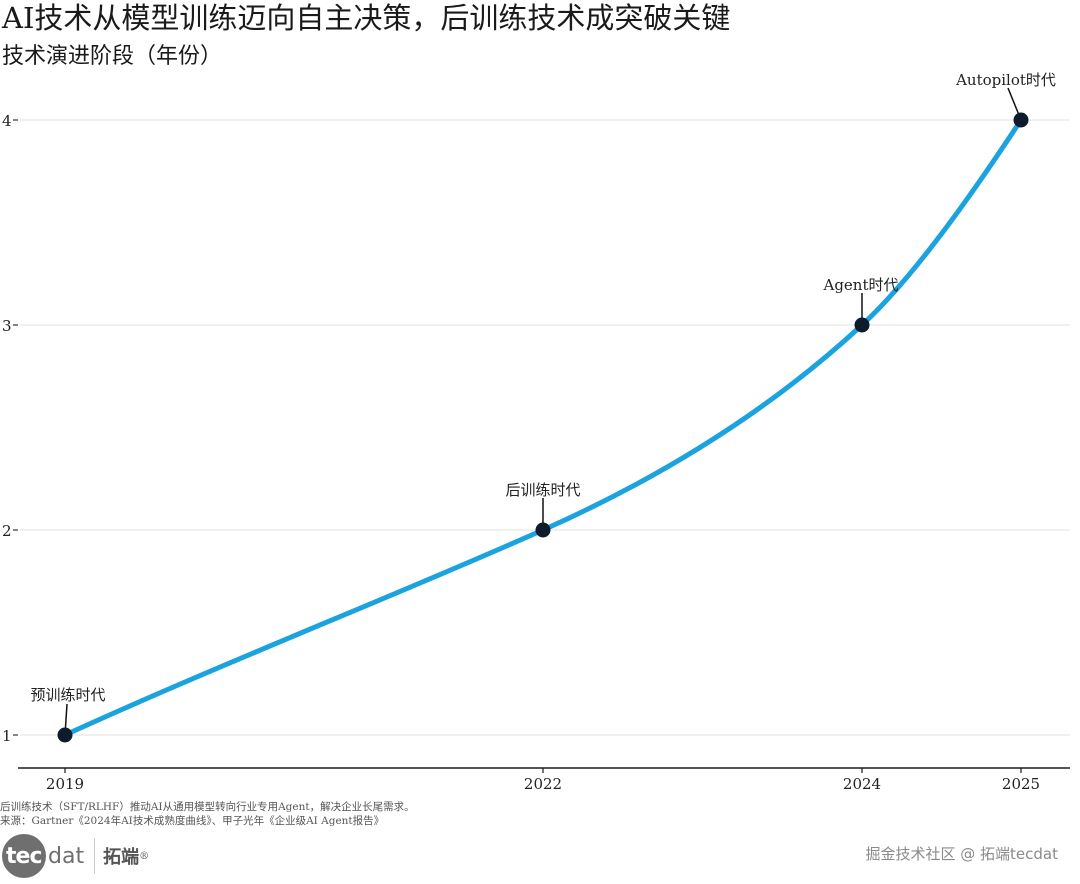 The height and width of the screenshot is (884, 1080). What do you see at coordinates (1021, 784) in the screenshot?
I see `x-tick-label: 2025` at bounding box center [1021, 784].